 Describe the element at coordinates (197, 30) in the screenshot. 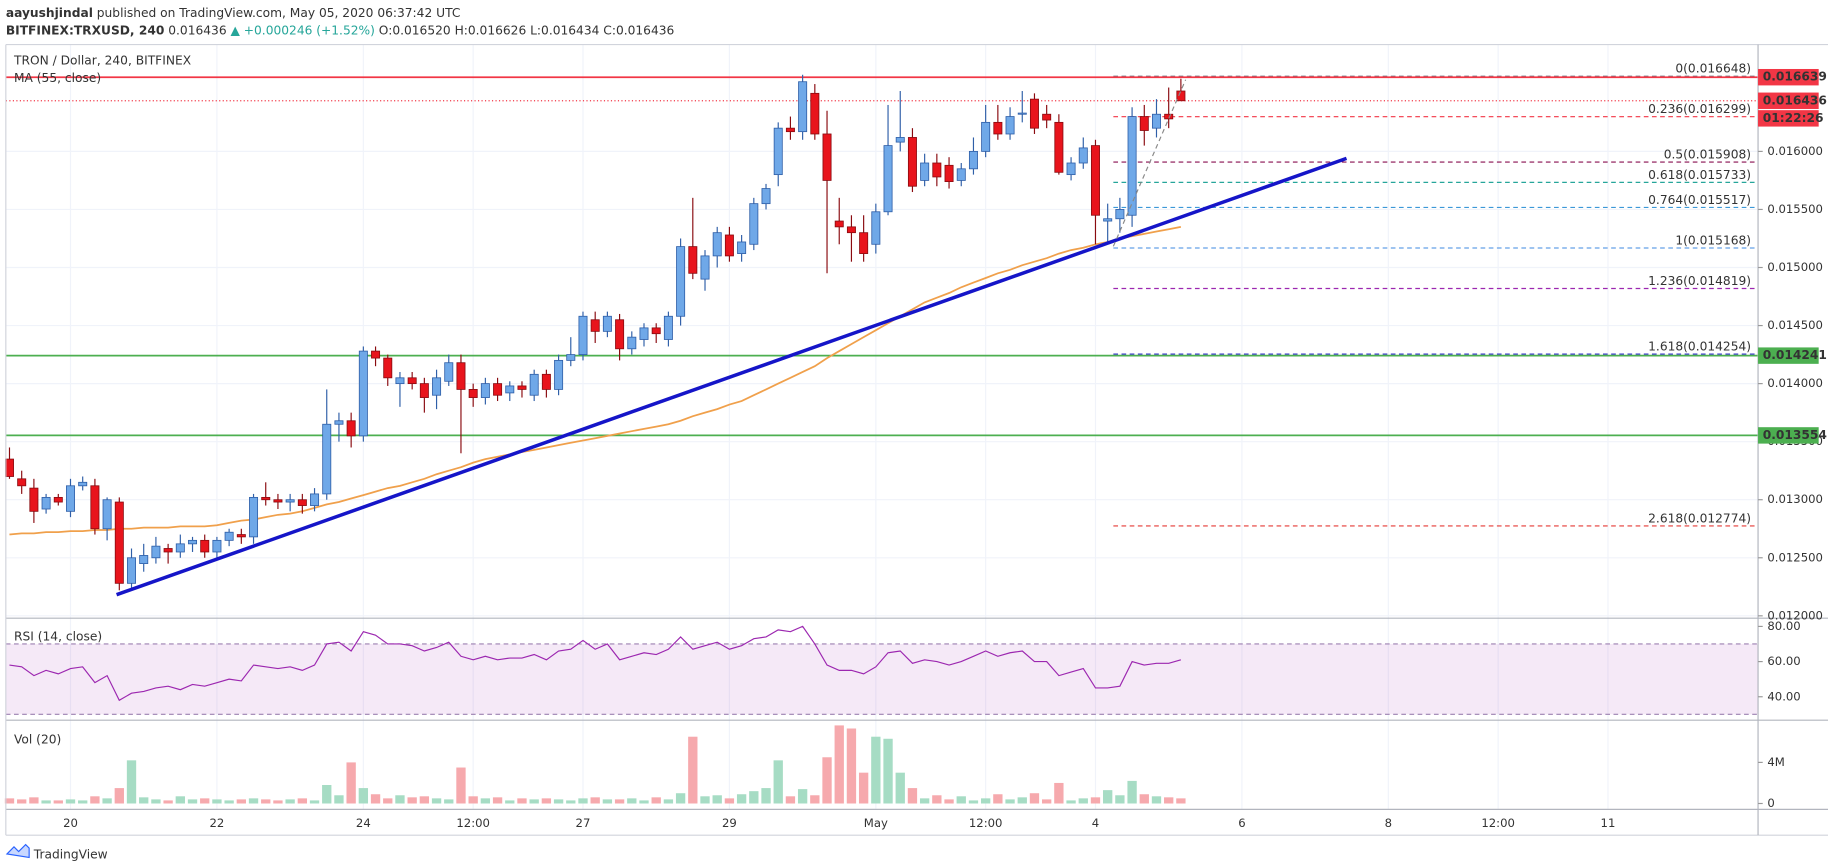

I see `price: 0.016436` at that location.